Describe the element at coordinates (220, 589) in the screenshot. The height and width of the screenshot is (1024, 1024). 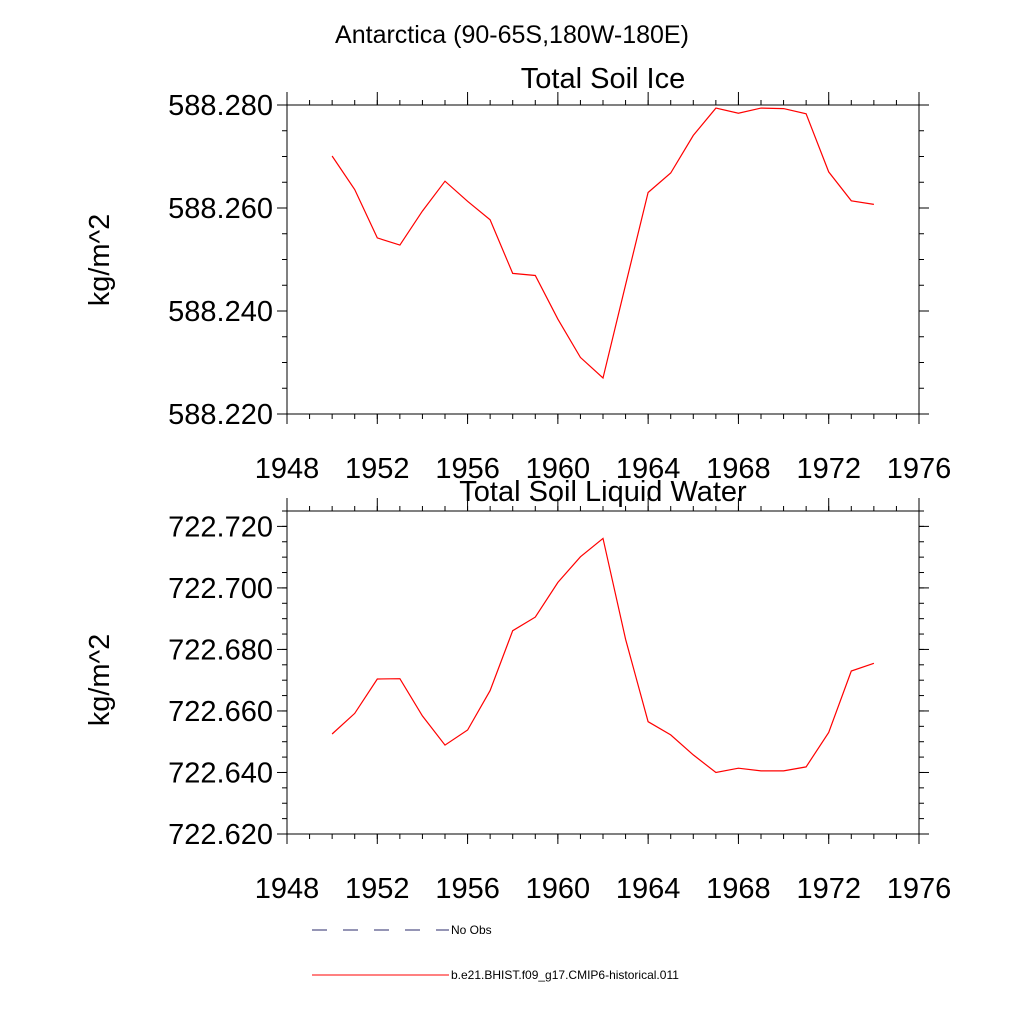
I see `y-tick-label: 722.700` at that location.